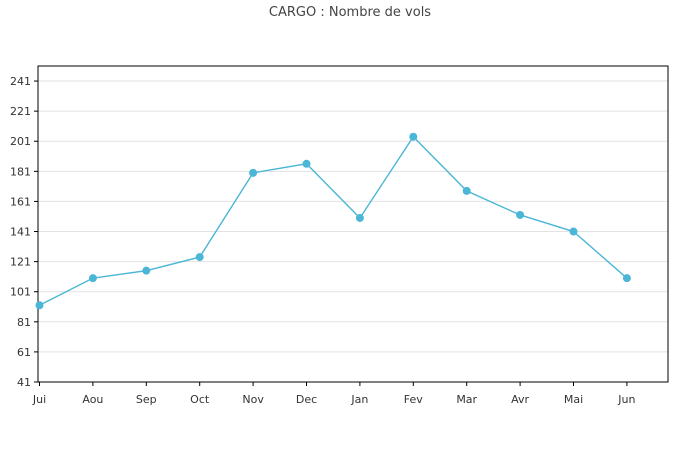 The width and height of the screenshot is (700, 460). Describe the element at coordinates (334, 394) in the screenshot. I see `x-axis: Jui Aou Sep Oct Nov Dec Jan Fev Mar Avr Mai Jun` at that location.